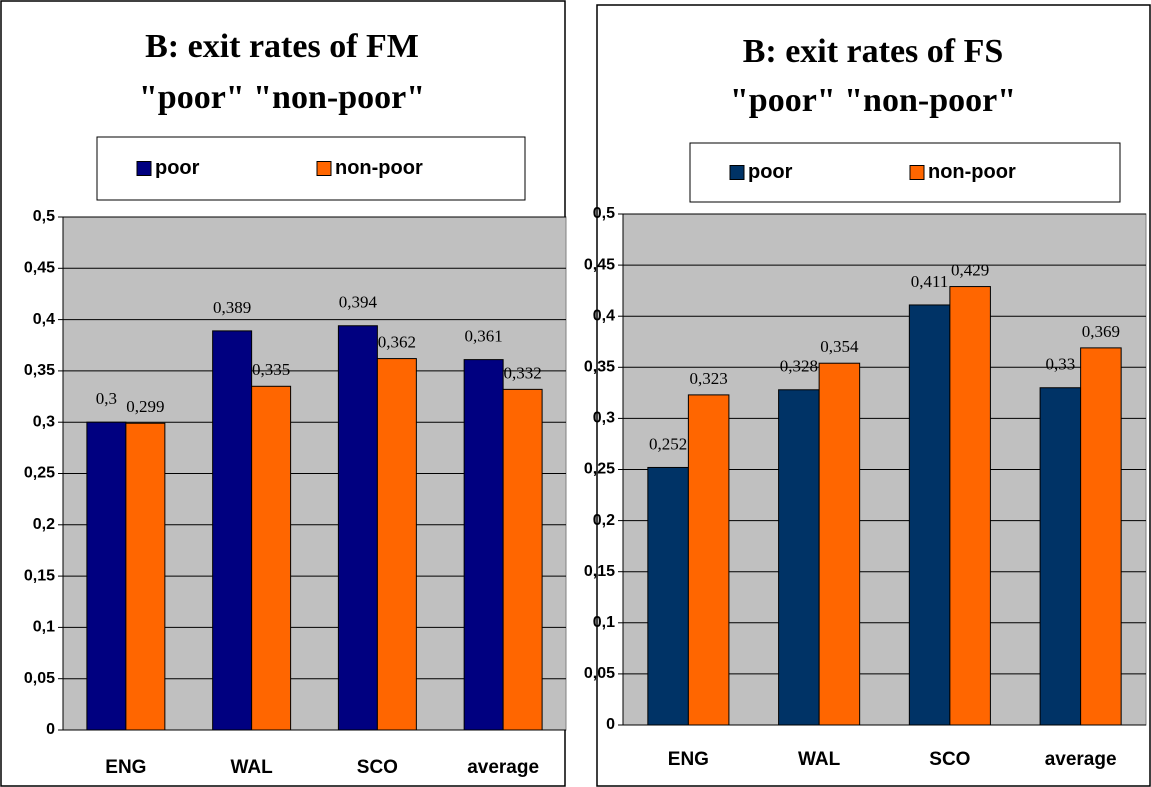 The height and width of the screenshot is (787, 1151). I want to click on value-label: 0,354, so click(839, 346).